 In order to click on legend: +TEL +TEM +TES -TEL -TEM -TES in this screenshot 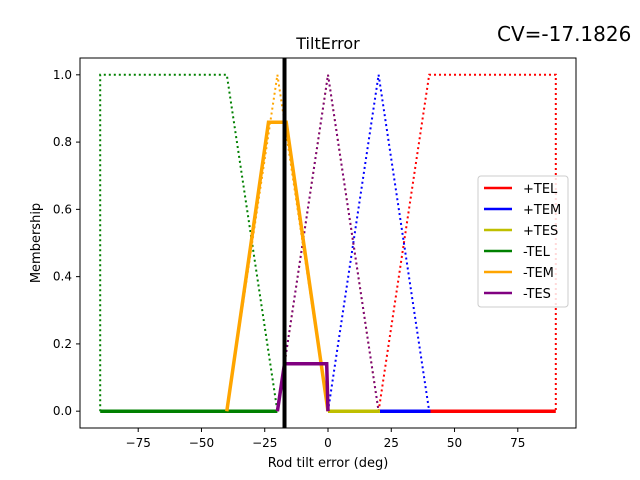, I will do `click(523, 241)`.